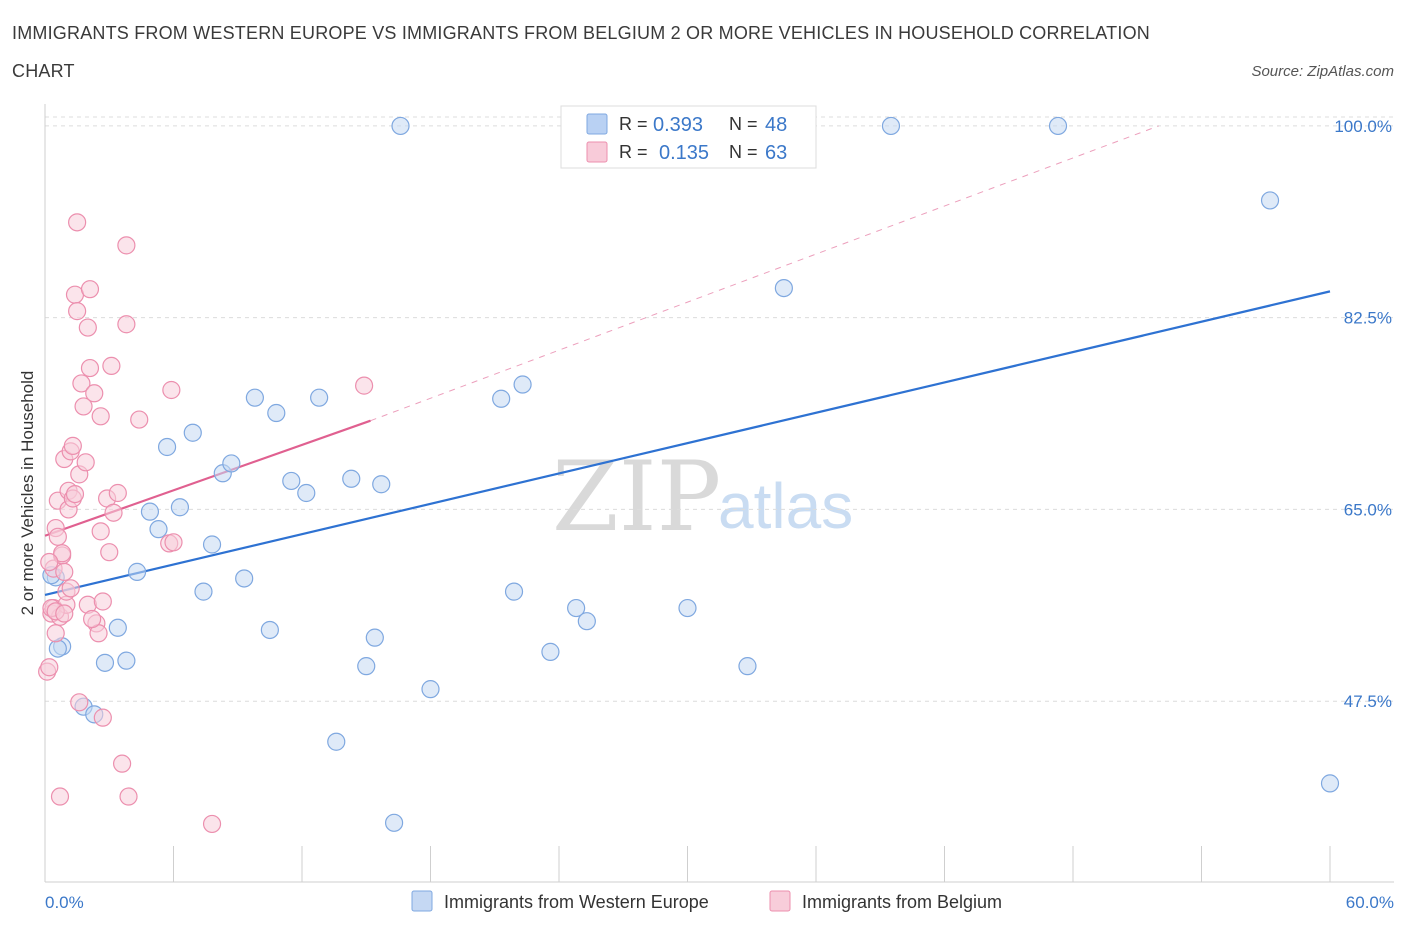 The image size is (1406, 930). What do you see at coordinates (27, 493) in the screenshot?
I see `y-axis-label: 2 or more Vehicles in Household` at bounding box center [27, 493].